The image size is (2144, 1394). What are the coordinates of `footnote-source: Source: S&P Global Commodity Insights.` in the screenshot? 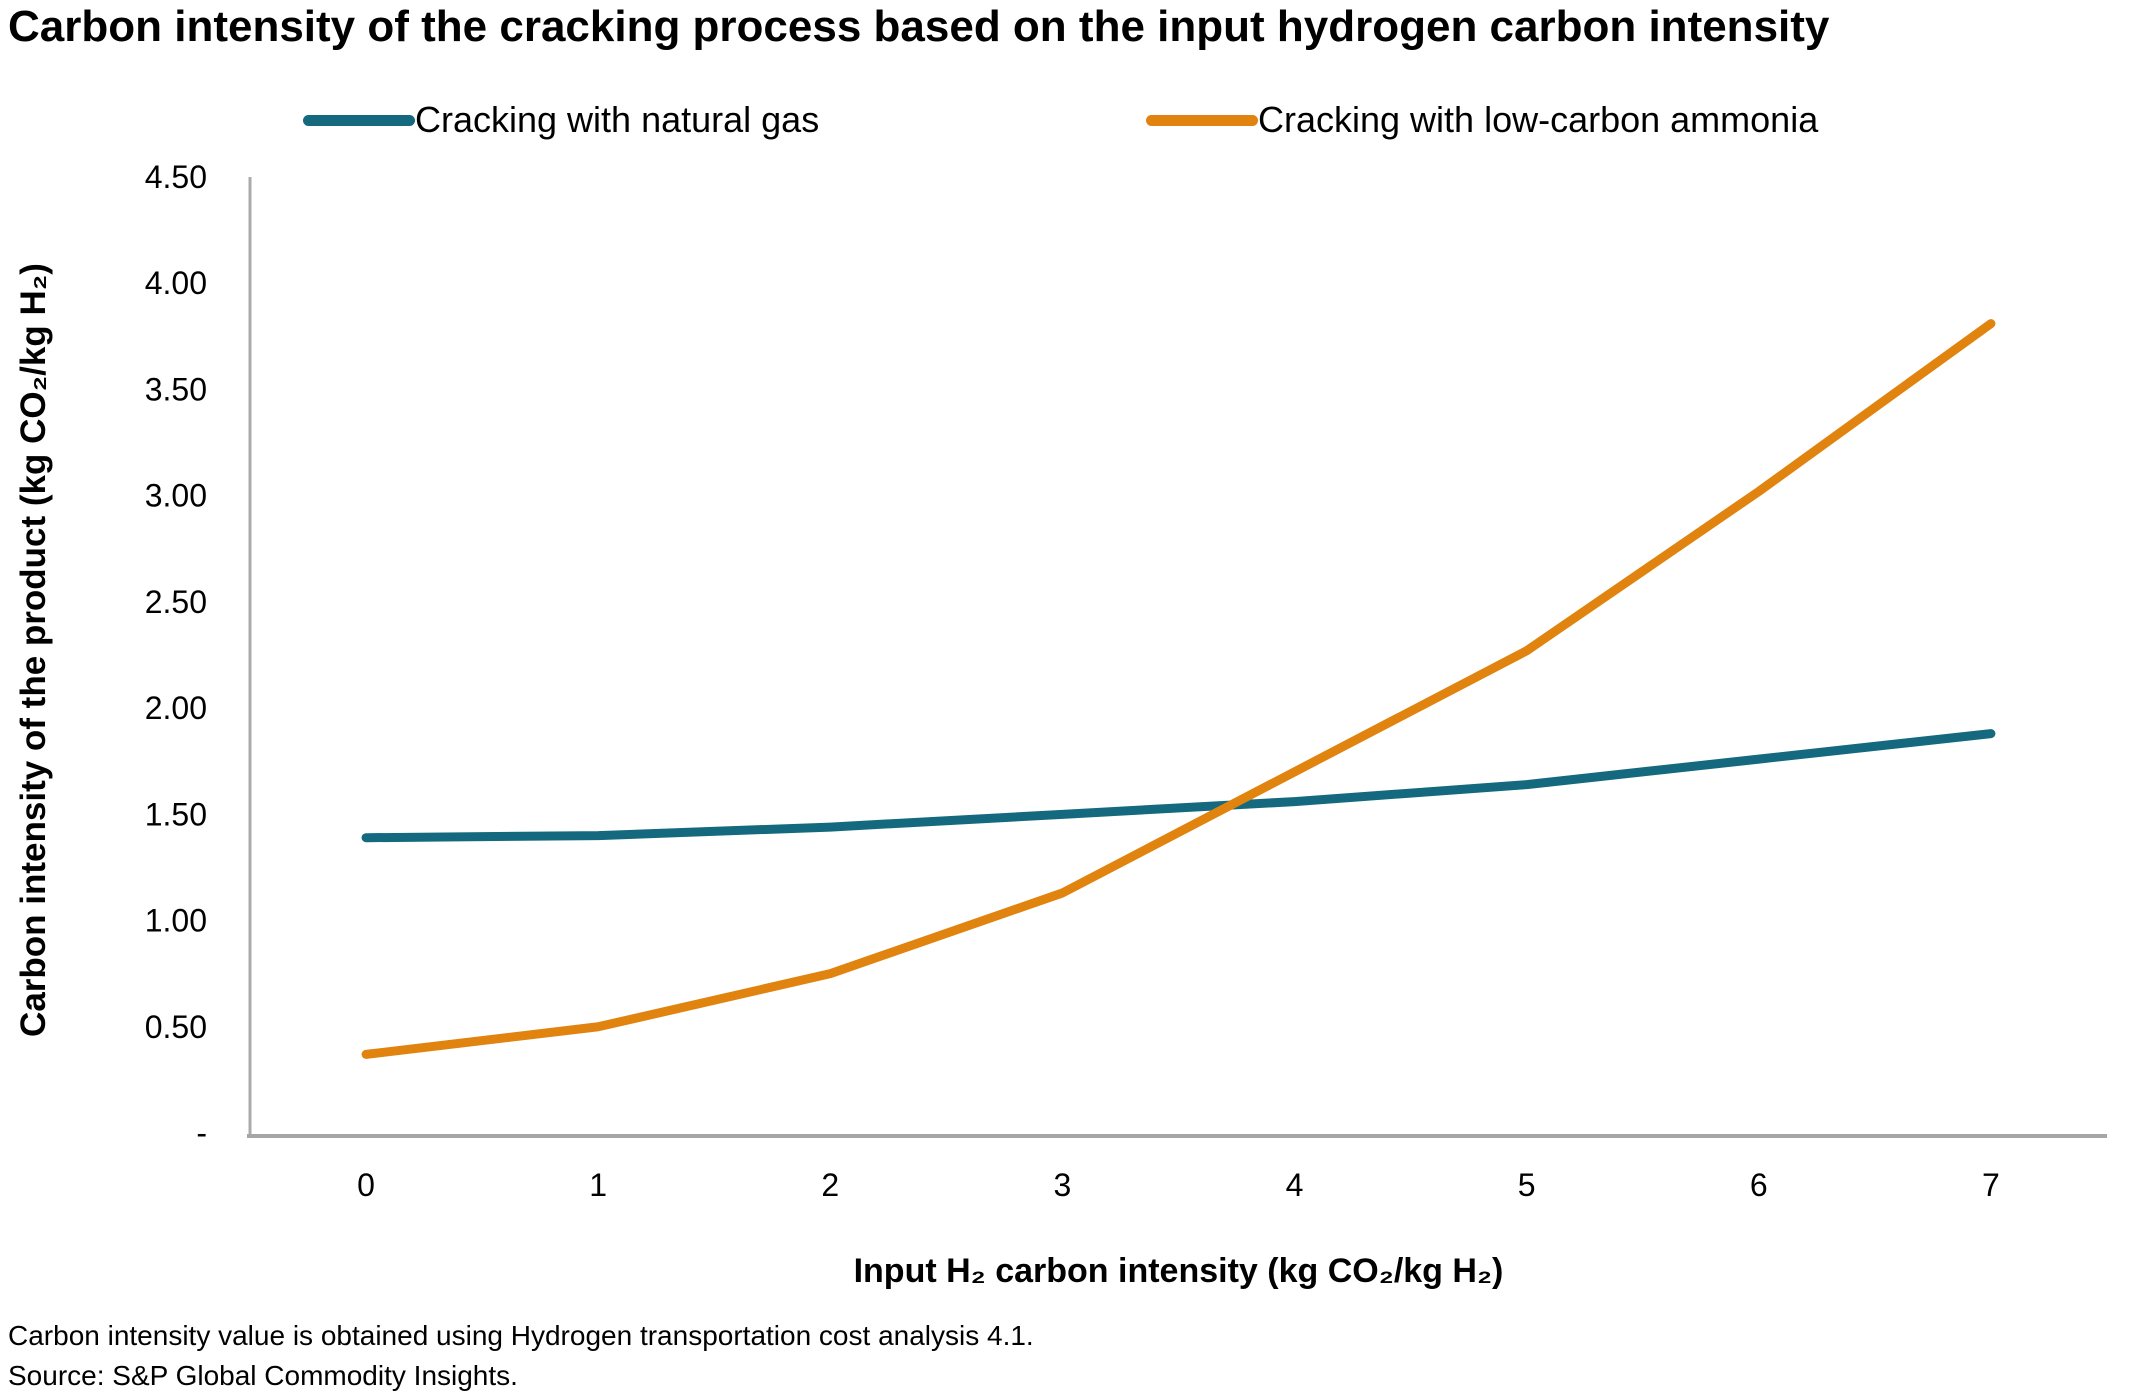 It's located at (263, 1375).